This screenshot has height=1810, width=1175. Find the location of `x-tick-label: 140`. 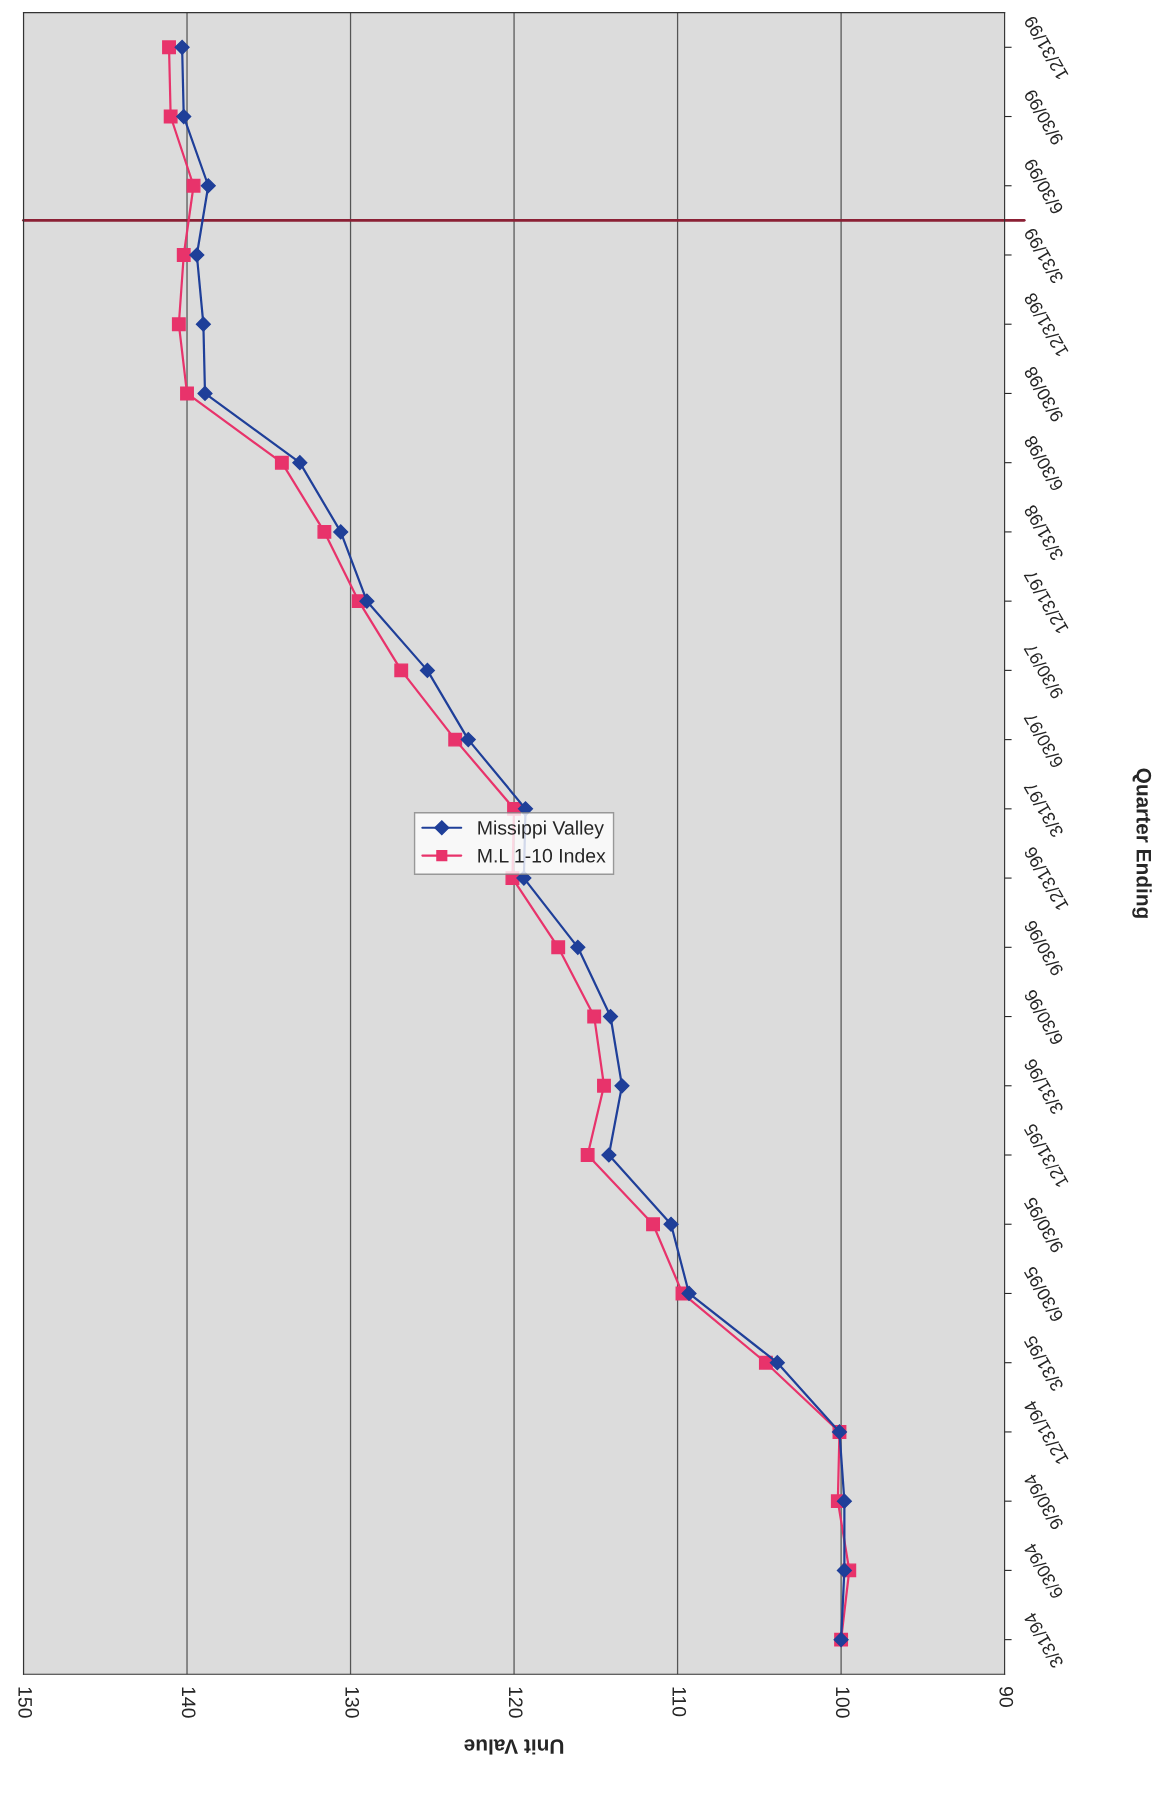

x-tick-label: 140 is located at coordinates (188, 1702).